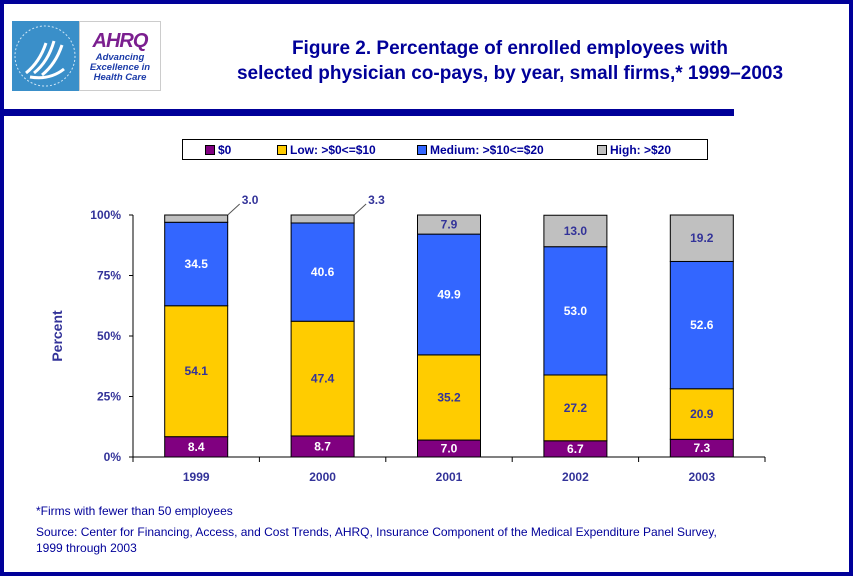 The image size is (853, 576). I want to click on data-label: 6.7, so click(575, 449).